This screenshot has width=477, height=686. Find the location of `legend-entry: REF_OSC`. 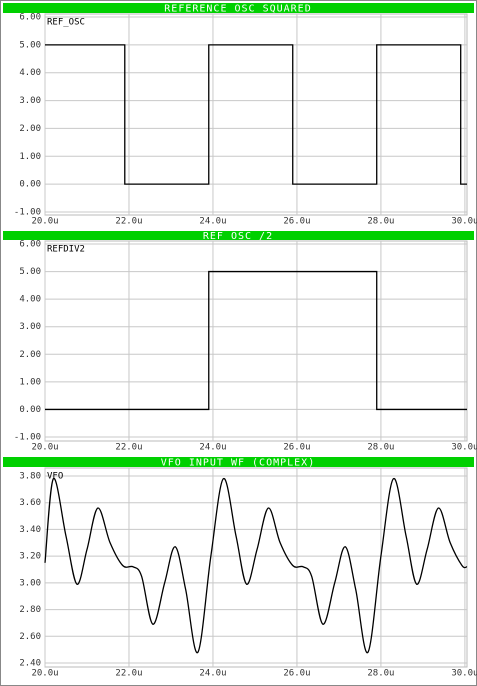

legend-entry: REF_OSC is located at coordinates (66, 23).